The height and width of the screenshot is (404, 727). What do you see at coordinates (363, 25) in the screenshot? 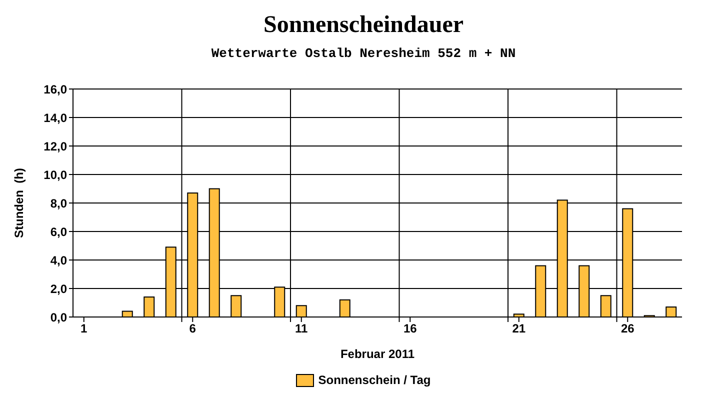
I see `chart-title: Sonnenscheindauer` at bounding box center [363, 25].